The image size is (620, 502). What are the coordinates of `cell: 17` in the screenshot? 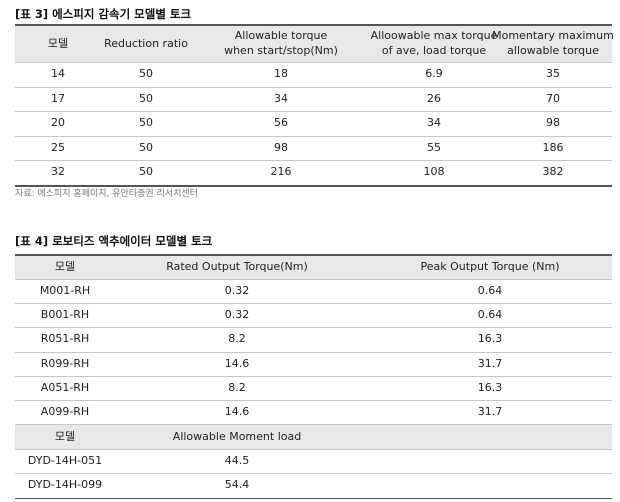 It's located at (58, 98).